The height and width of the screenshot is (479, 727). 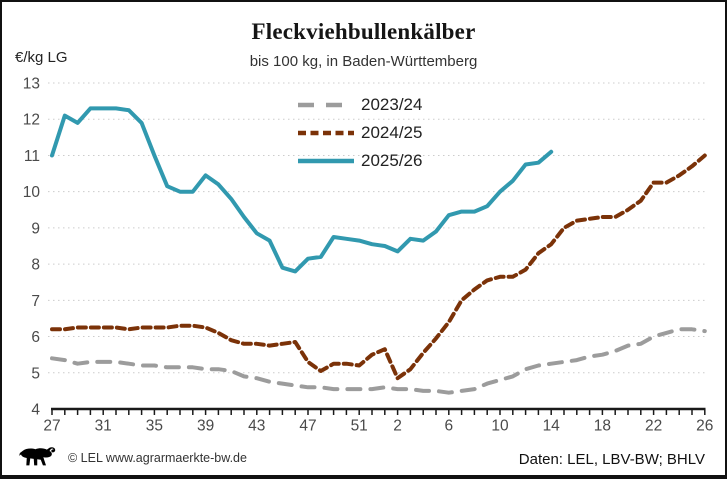 What do you see at coordinates (359, 426) in the screenshot?
I see `x-tick-label: 51` at bounding box center [359, 426].